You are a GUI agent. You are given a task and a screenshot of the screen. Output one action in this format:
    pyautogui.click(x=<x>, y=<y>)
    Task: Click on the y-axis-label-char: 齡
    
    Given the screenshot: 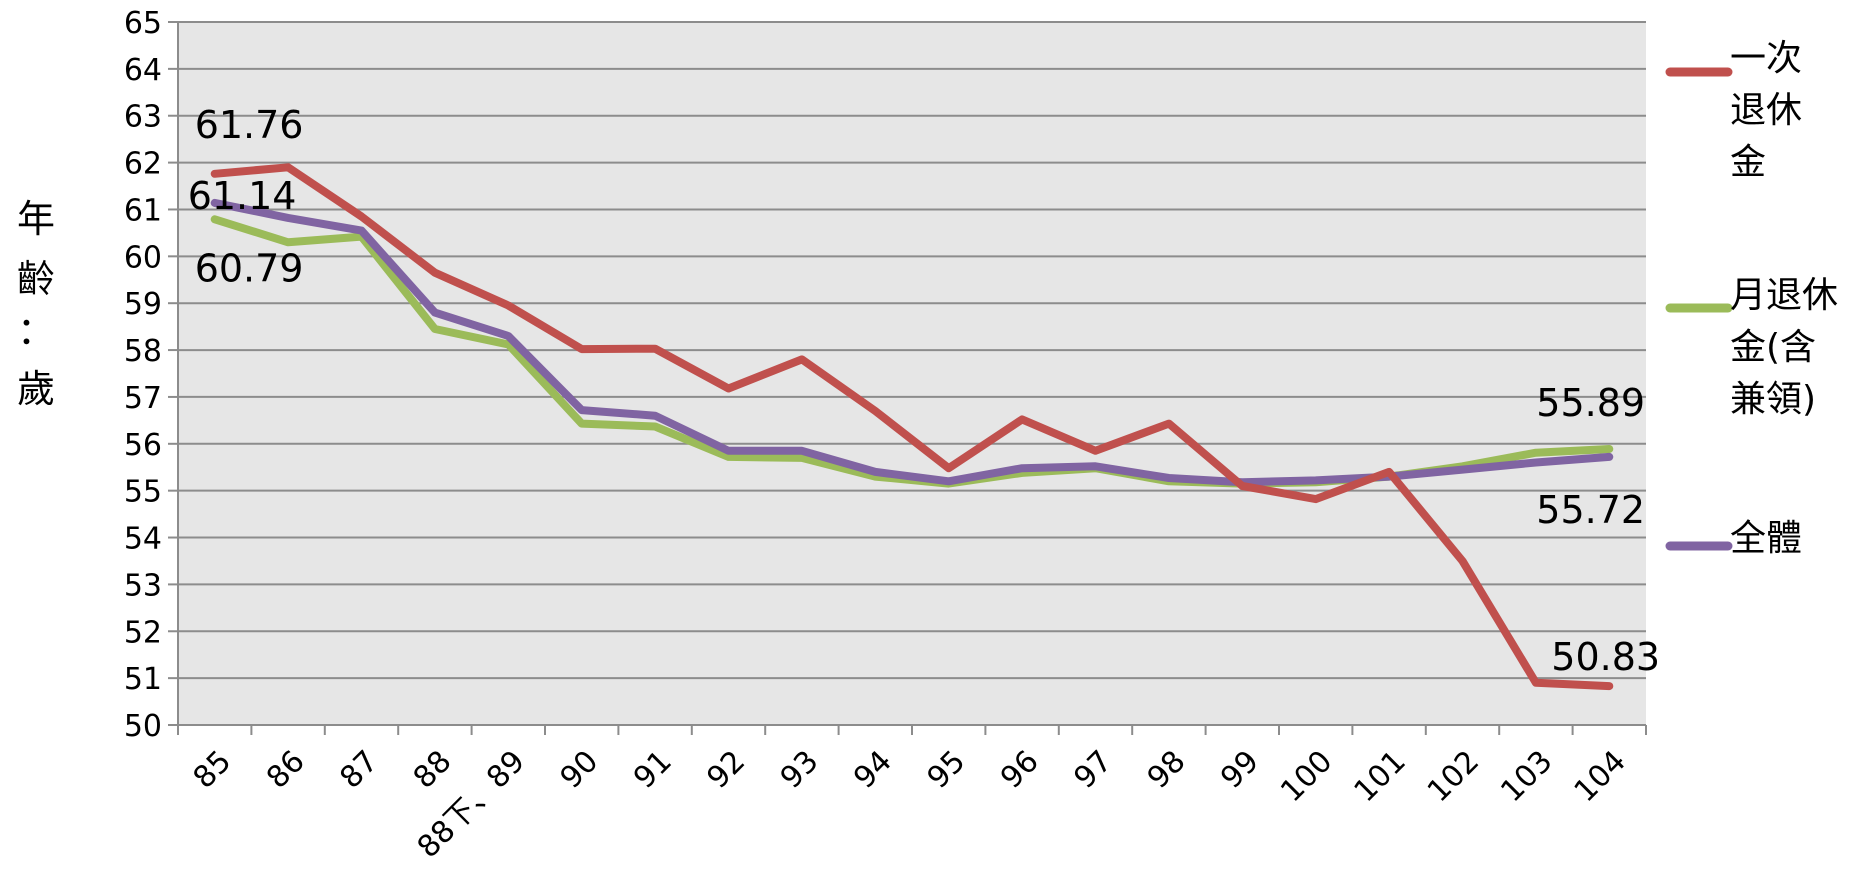 What is the action you would take?
    pyautogui.click(x=36, y=279)
    